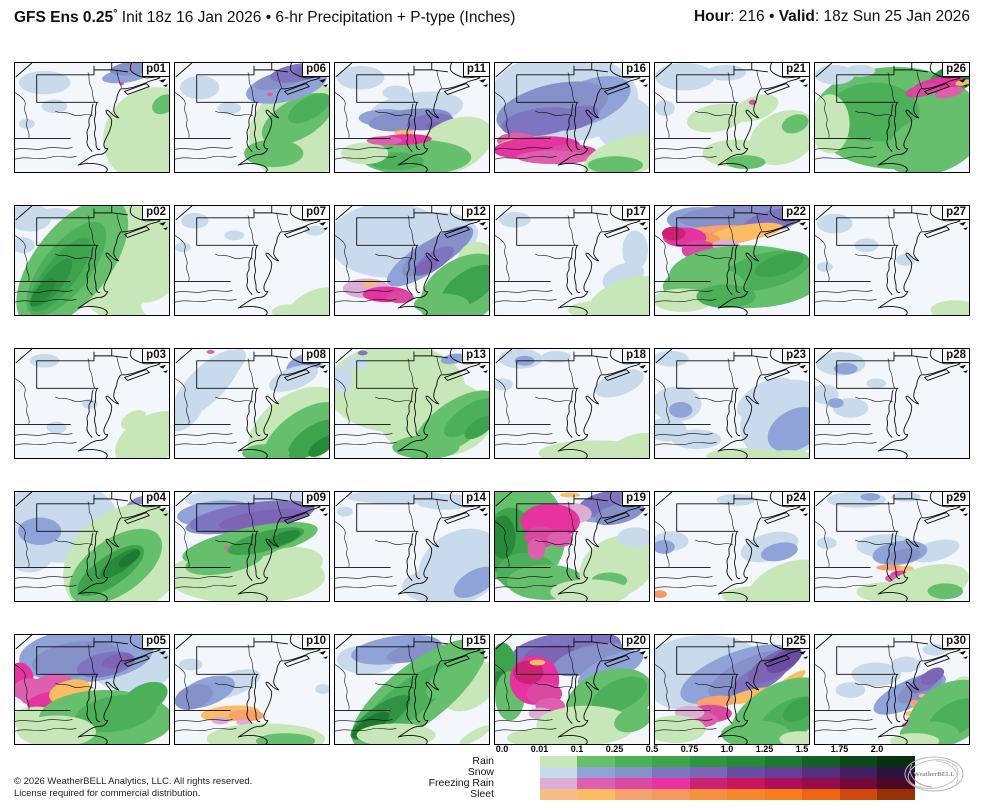 The height and width of the screenshot is (808, 984). Describe the element at coordinates (92, 117) in the screenshot. I see `ensemble-panel-p01: p01` at that location.